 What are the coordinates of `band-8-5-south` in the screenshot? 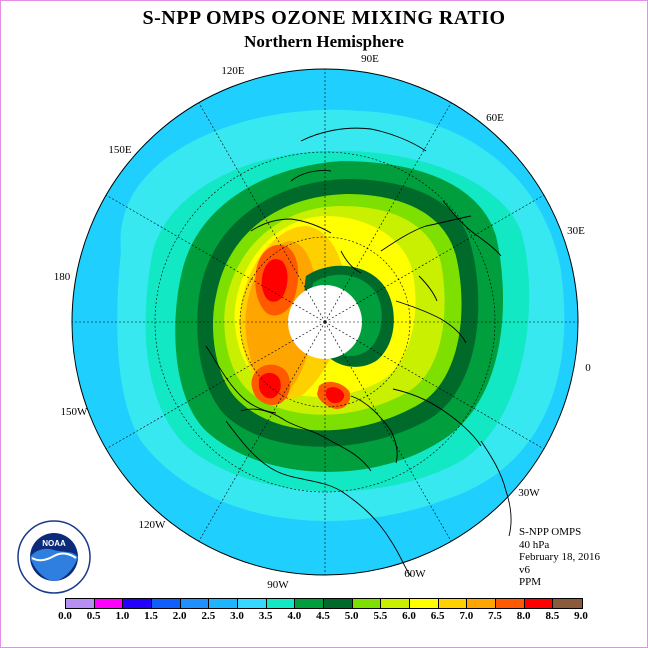 It's located at (270, 385).